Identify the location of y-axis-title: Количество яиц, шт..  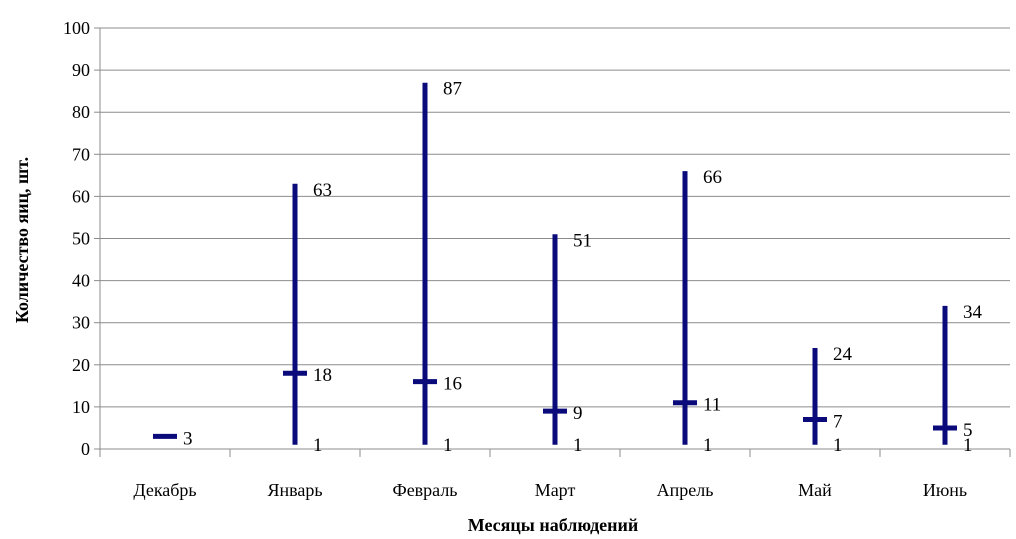
(22, 240).